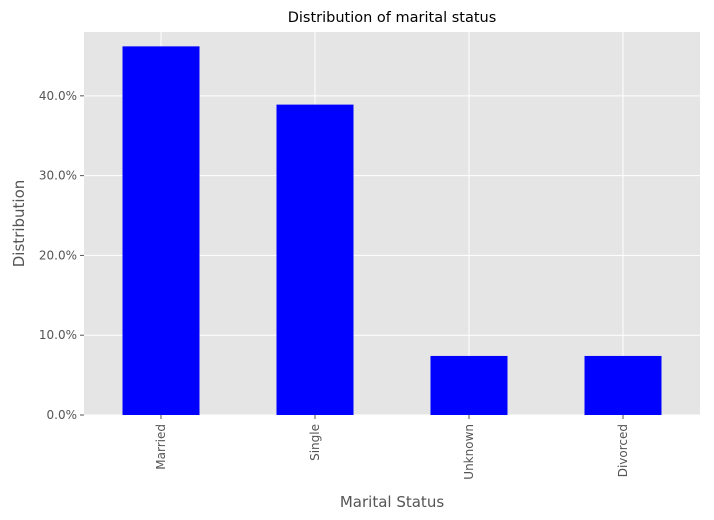 The height and width of the screenshot is (520, 714). What do you see at coordinates (58, 255) in the screenshot?
I see `y-tick-label: 20.0%` at bounding box center [58, 255].